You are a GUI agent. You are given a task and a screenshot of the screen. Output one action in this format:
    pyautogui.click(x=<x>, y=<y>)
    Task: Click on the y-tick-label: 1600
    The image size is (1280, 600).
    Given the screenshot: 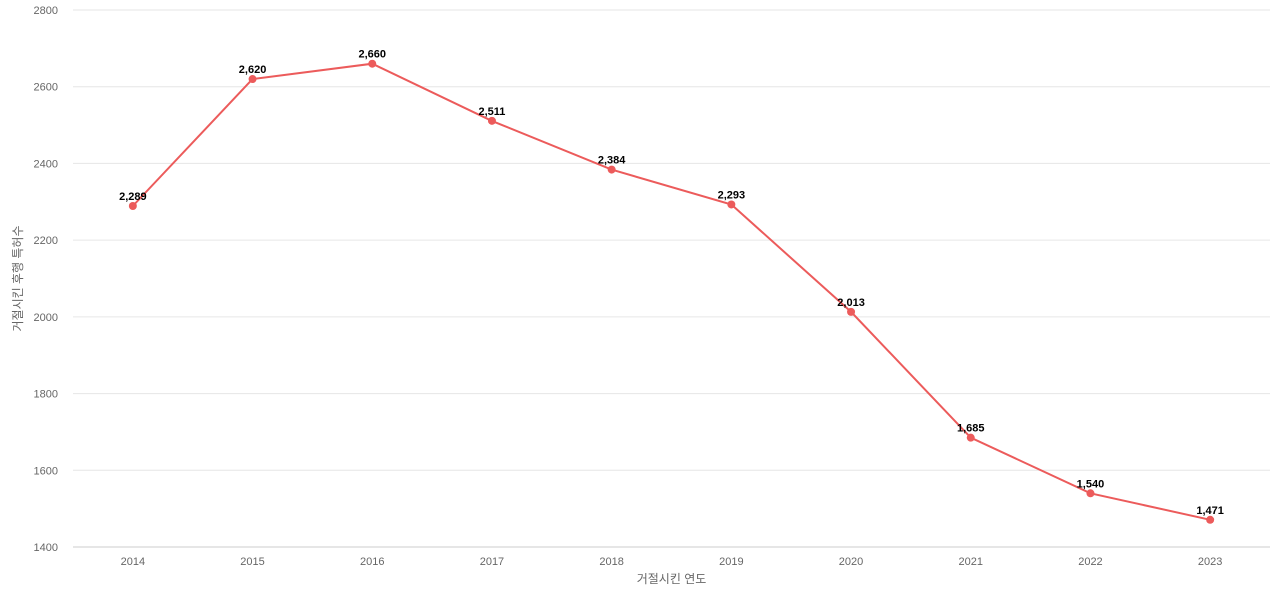 What is the action you would take?
    pyautogui.click(x=46, y=471)
    